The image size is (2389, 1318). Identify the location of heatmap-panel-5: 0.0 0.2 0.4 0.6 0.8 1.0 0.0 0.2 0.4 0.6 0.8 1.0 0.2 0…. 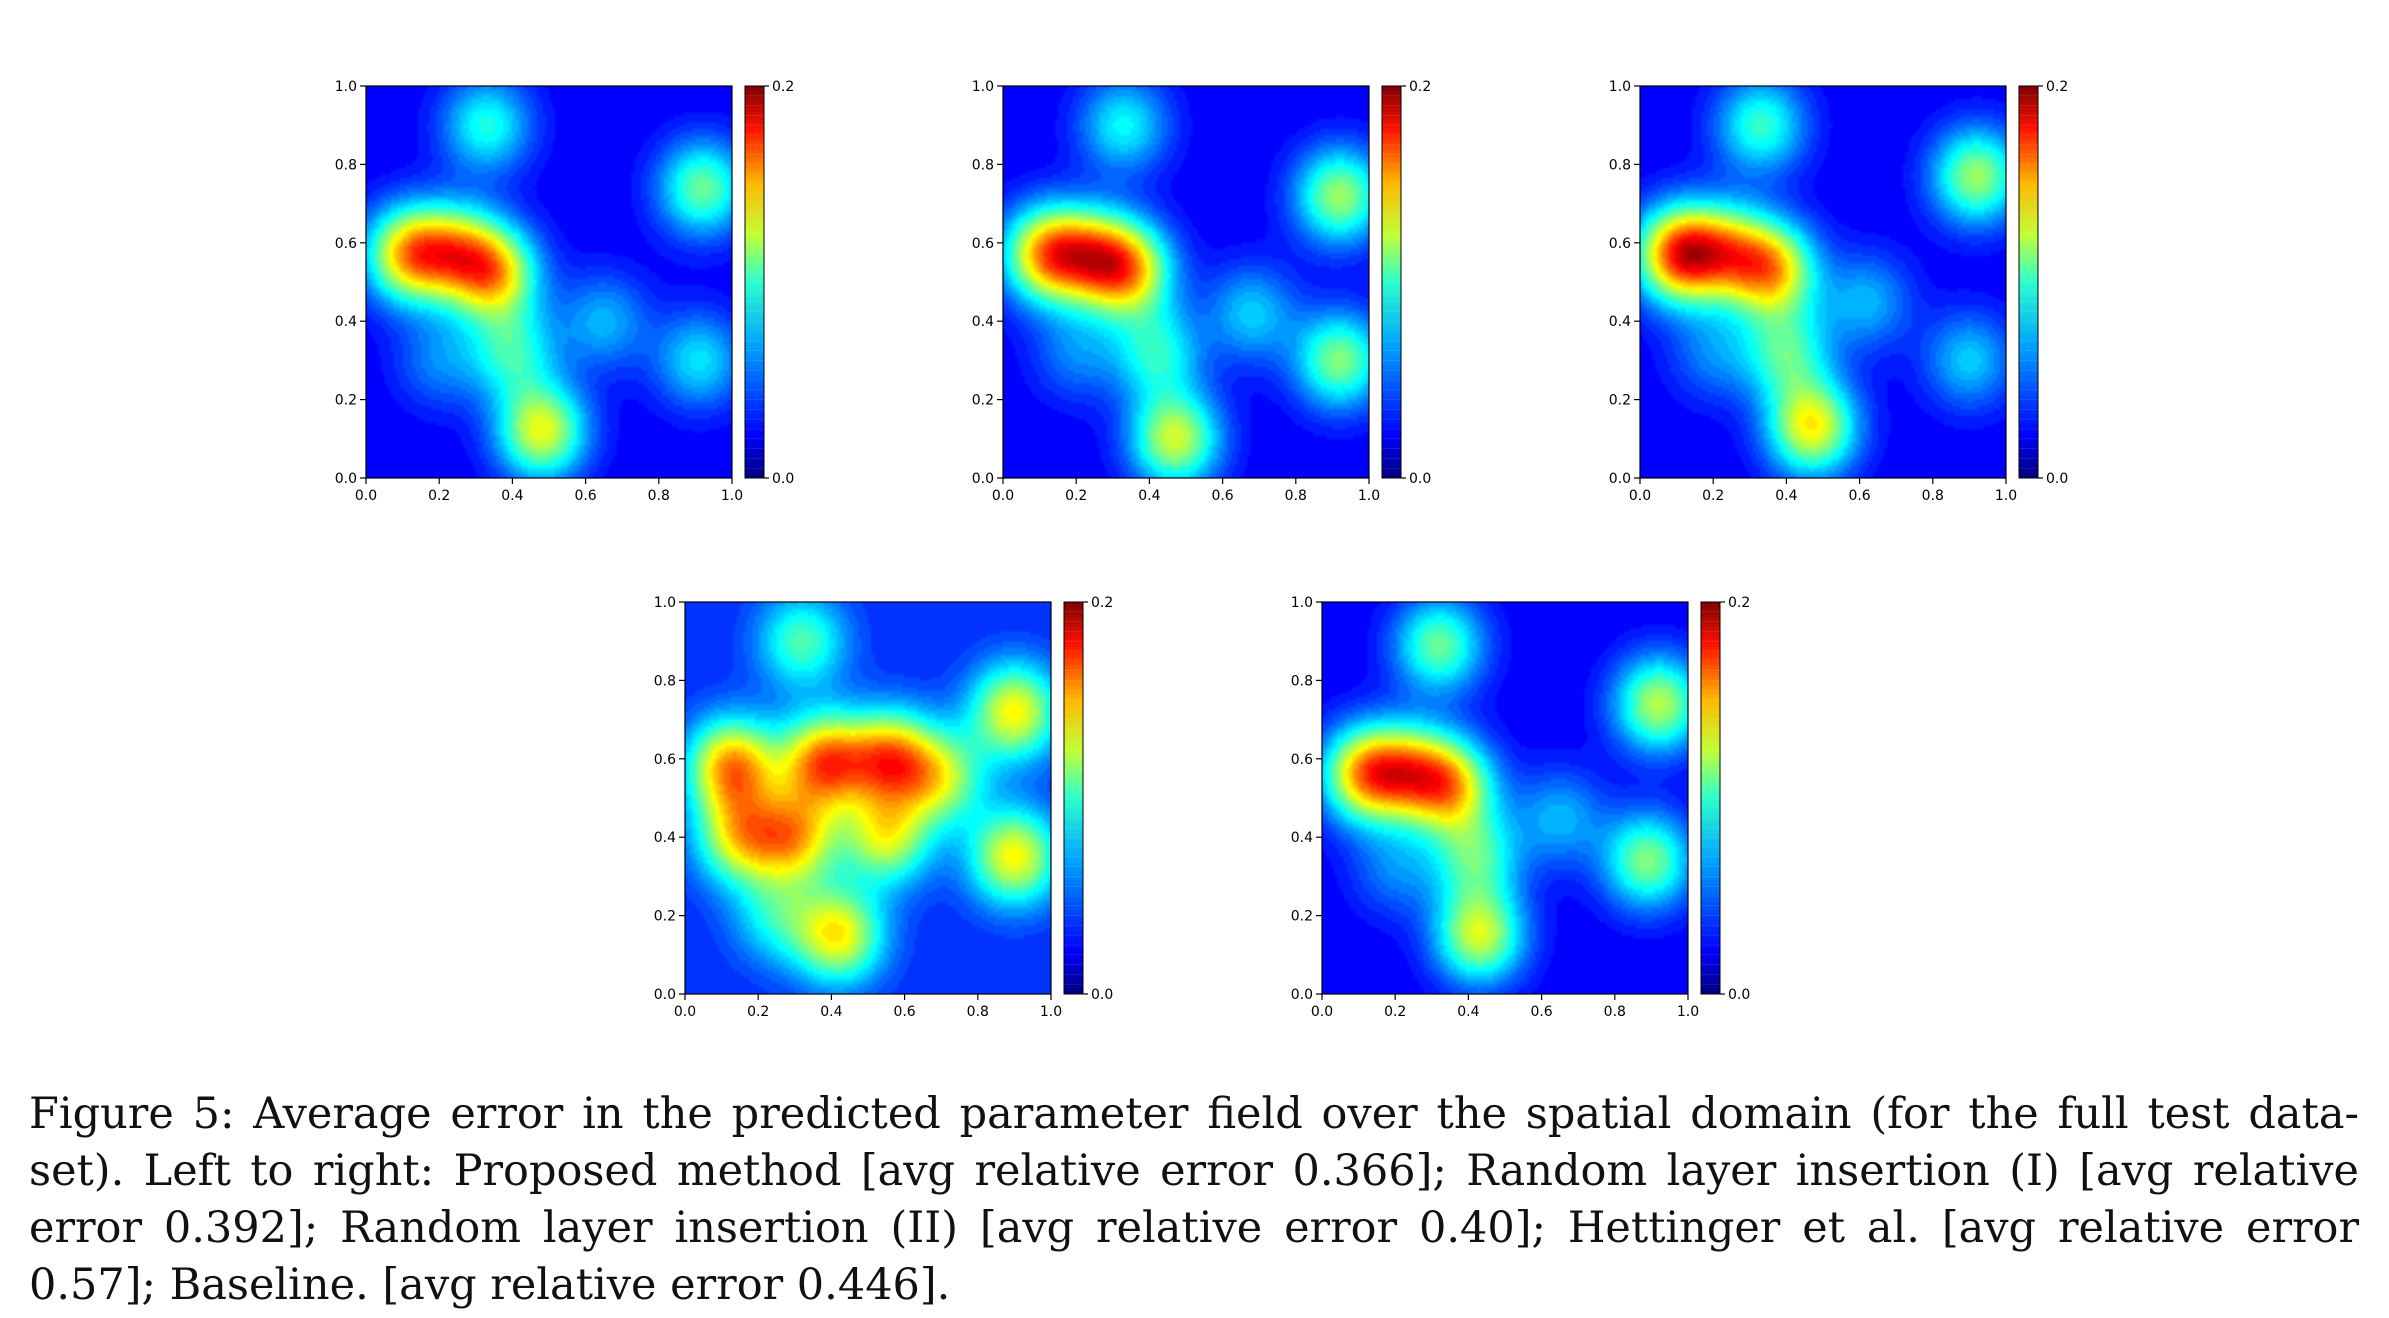
(1521, 807).